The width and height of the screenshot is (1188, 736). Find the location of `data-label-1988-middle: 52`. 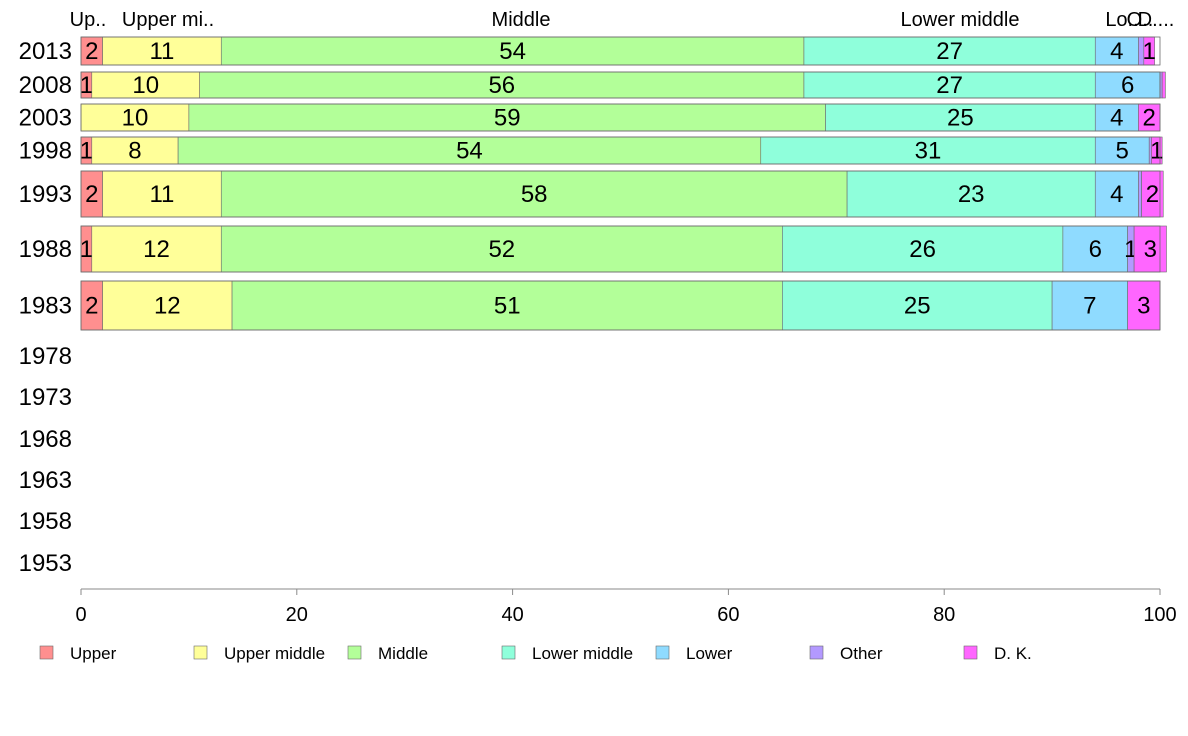

data-label-1988-middle: 52 is located at coordinates (501, 249).